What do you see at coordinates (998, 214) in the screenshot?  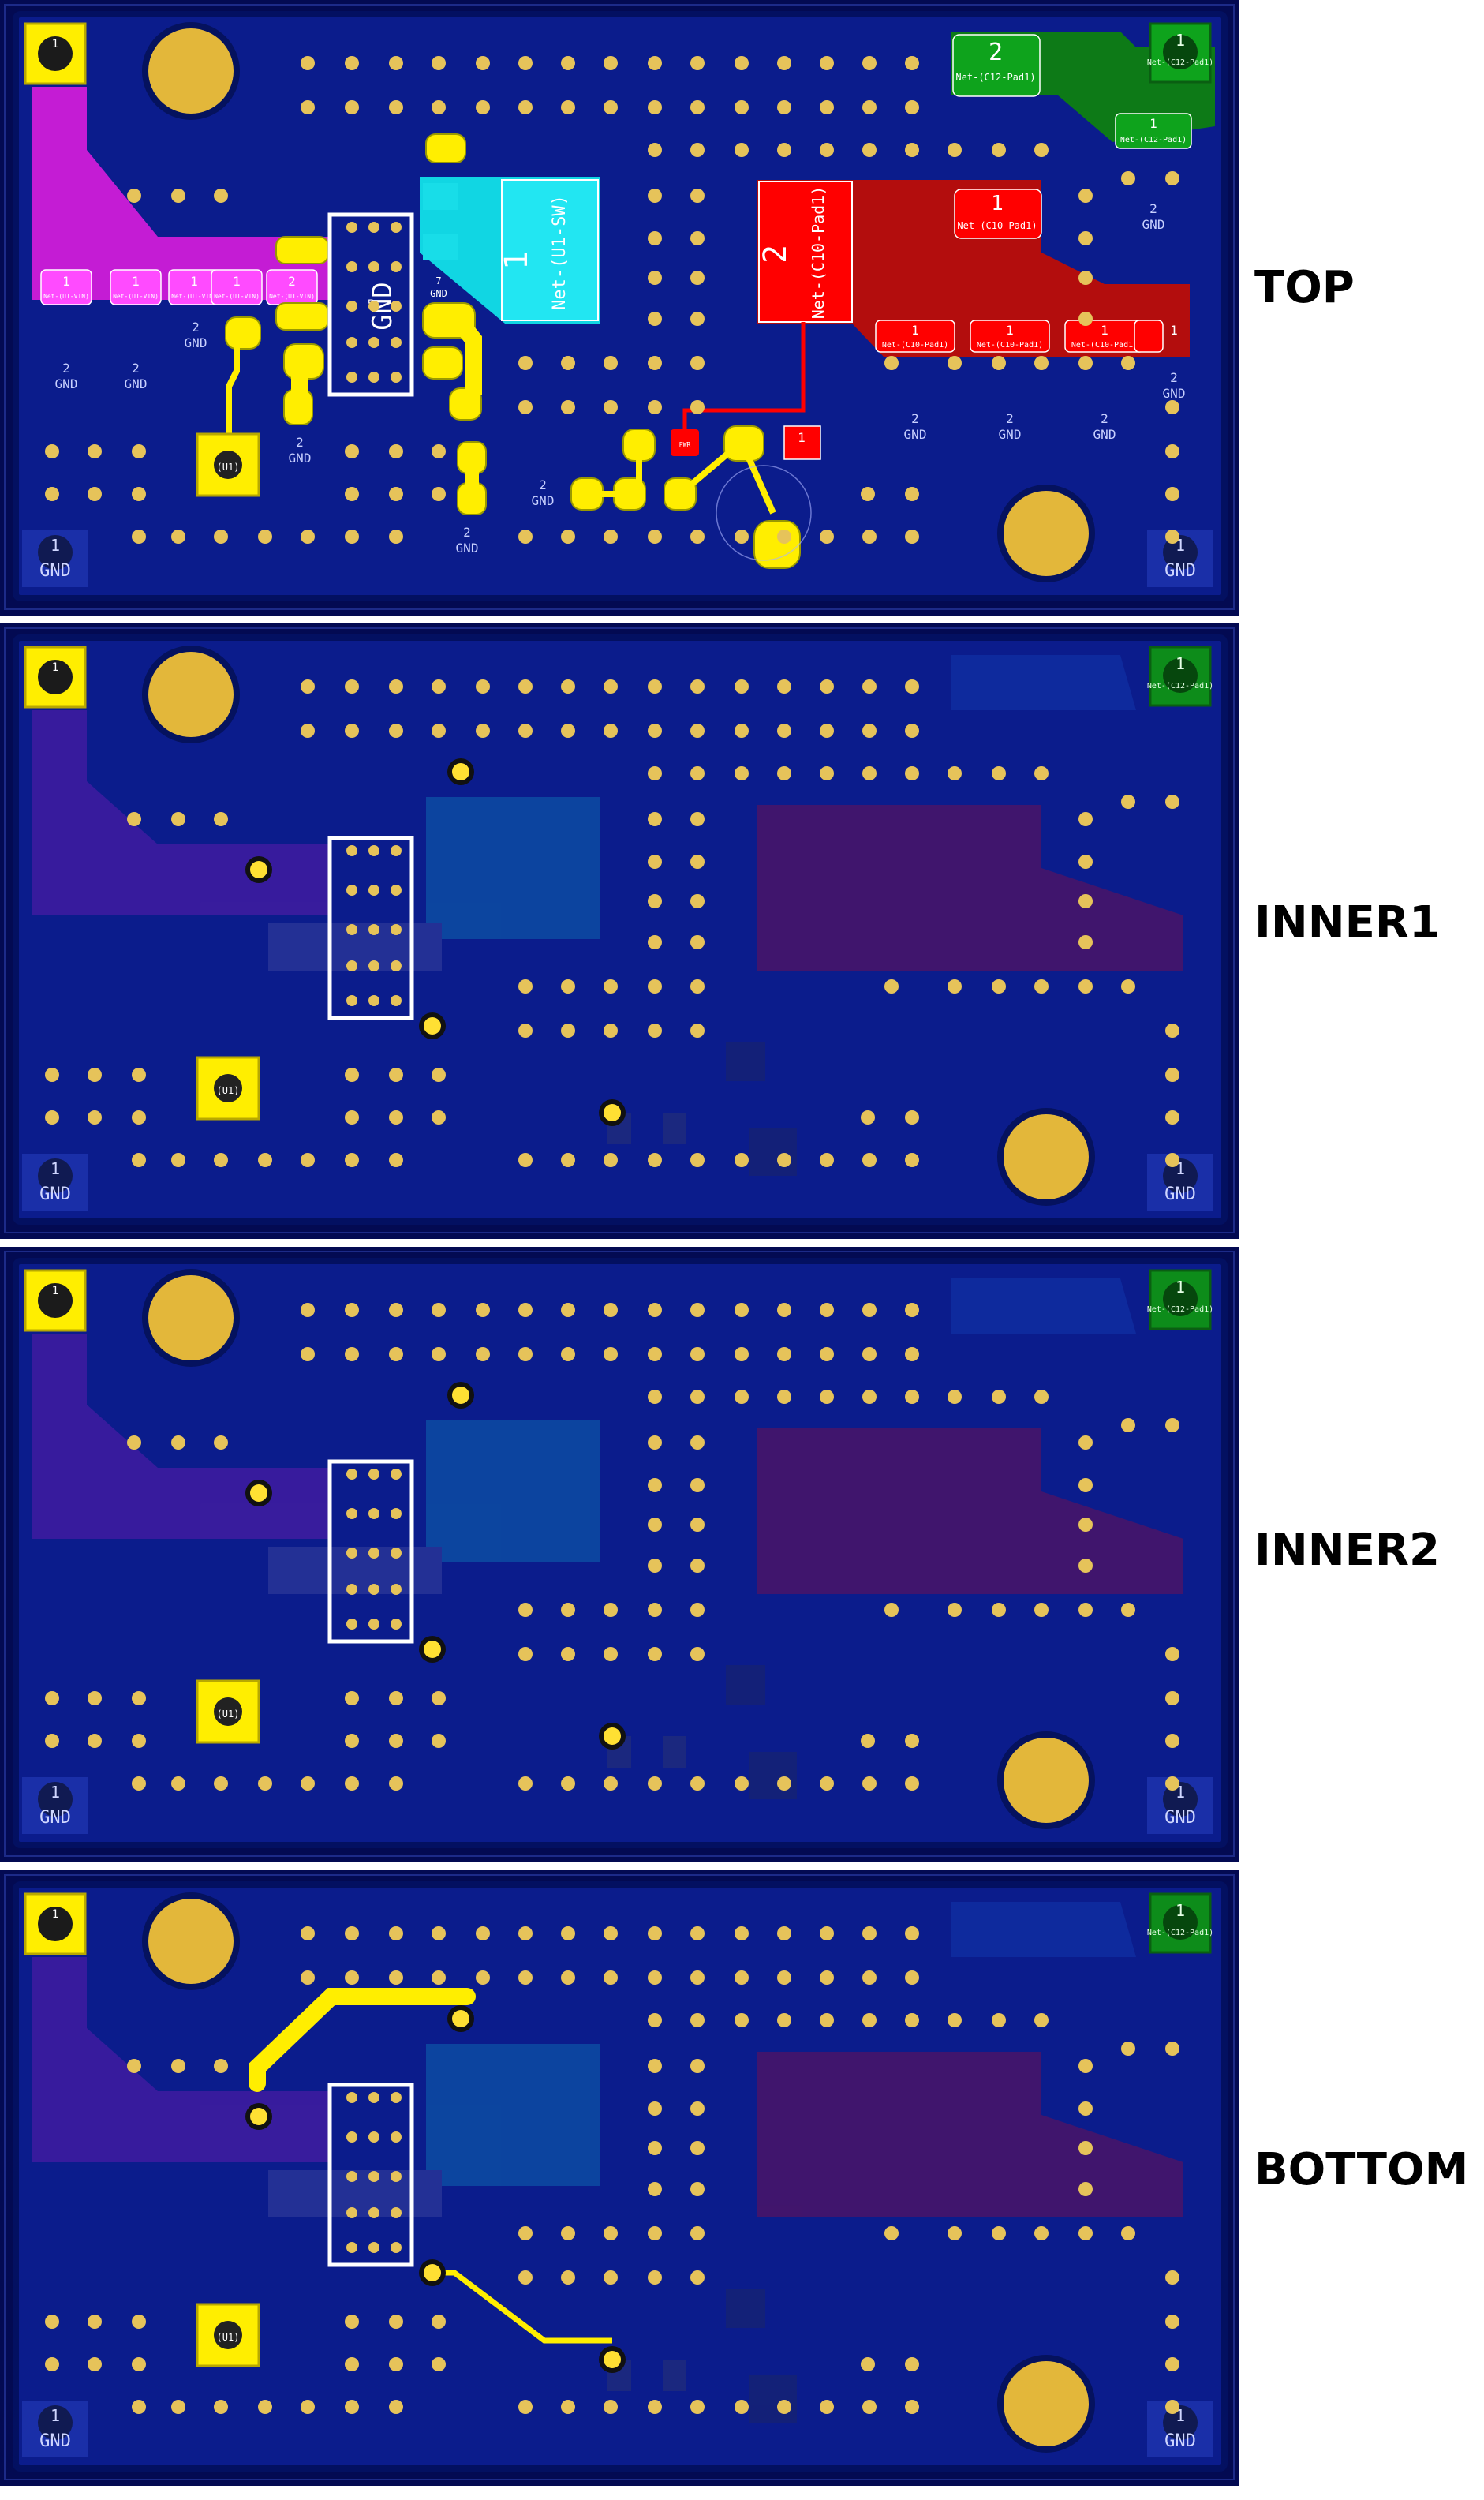 I see `c10-pad` at bounding box center [998, 214].